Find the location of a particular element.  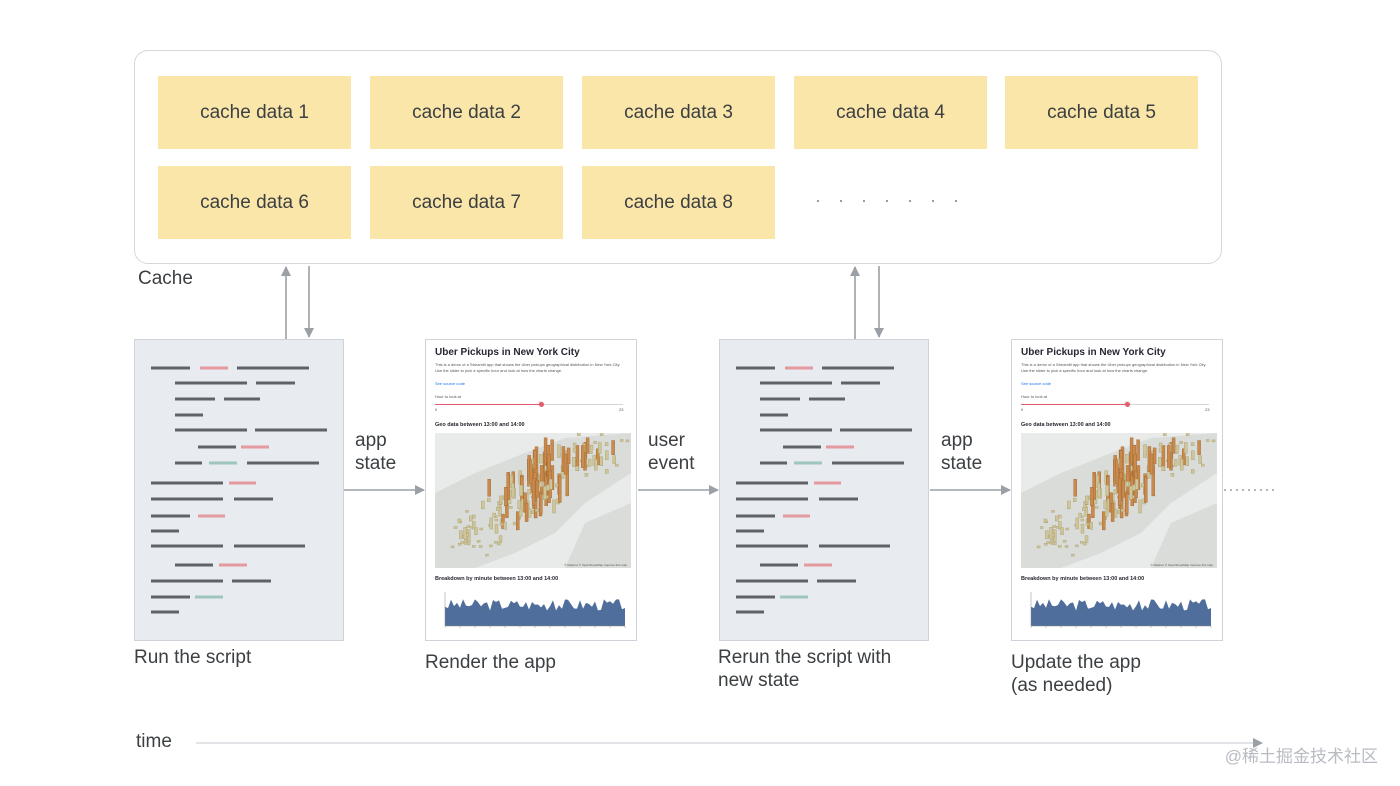

slider-min: 0 is located at coordinates (436, 409).